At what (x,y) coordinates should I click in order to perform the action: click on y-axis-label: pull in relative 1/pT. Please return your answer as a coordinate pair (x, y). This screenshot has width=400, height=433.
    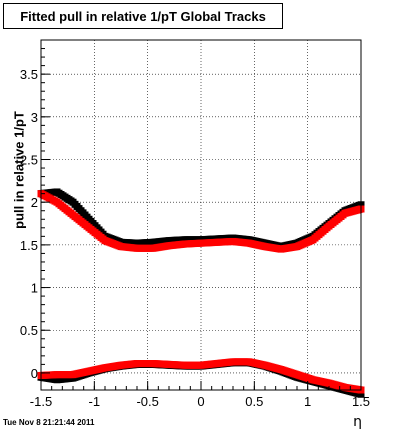
    Looking at the image, I should click on (19, 170).